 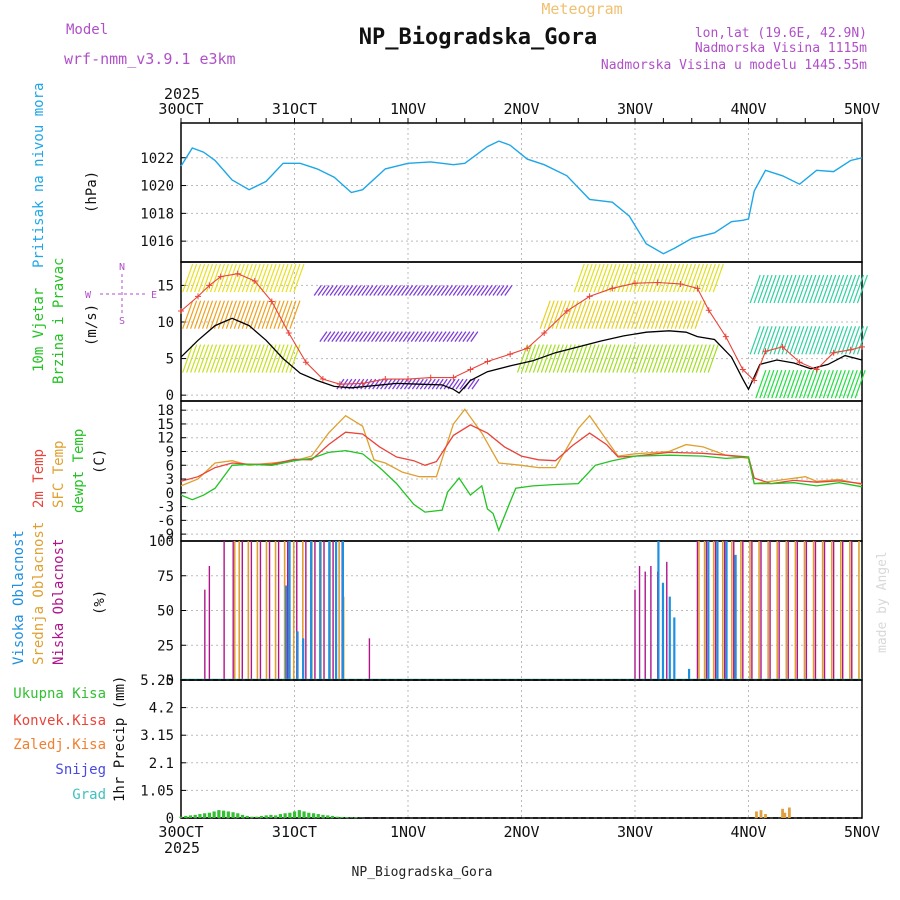 What do you see at coordinates (59, 721) in the screenshot?
I see `legend-conv: Konvek.Kisa` at bounding box center [59, 721].